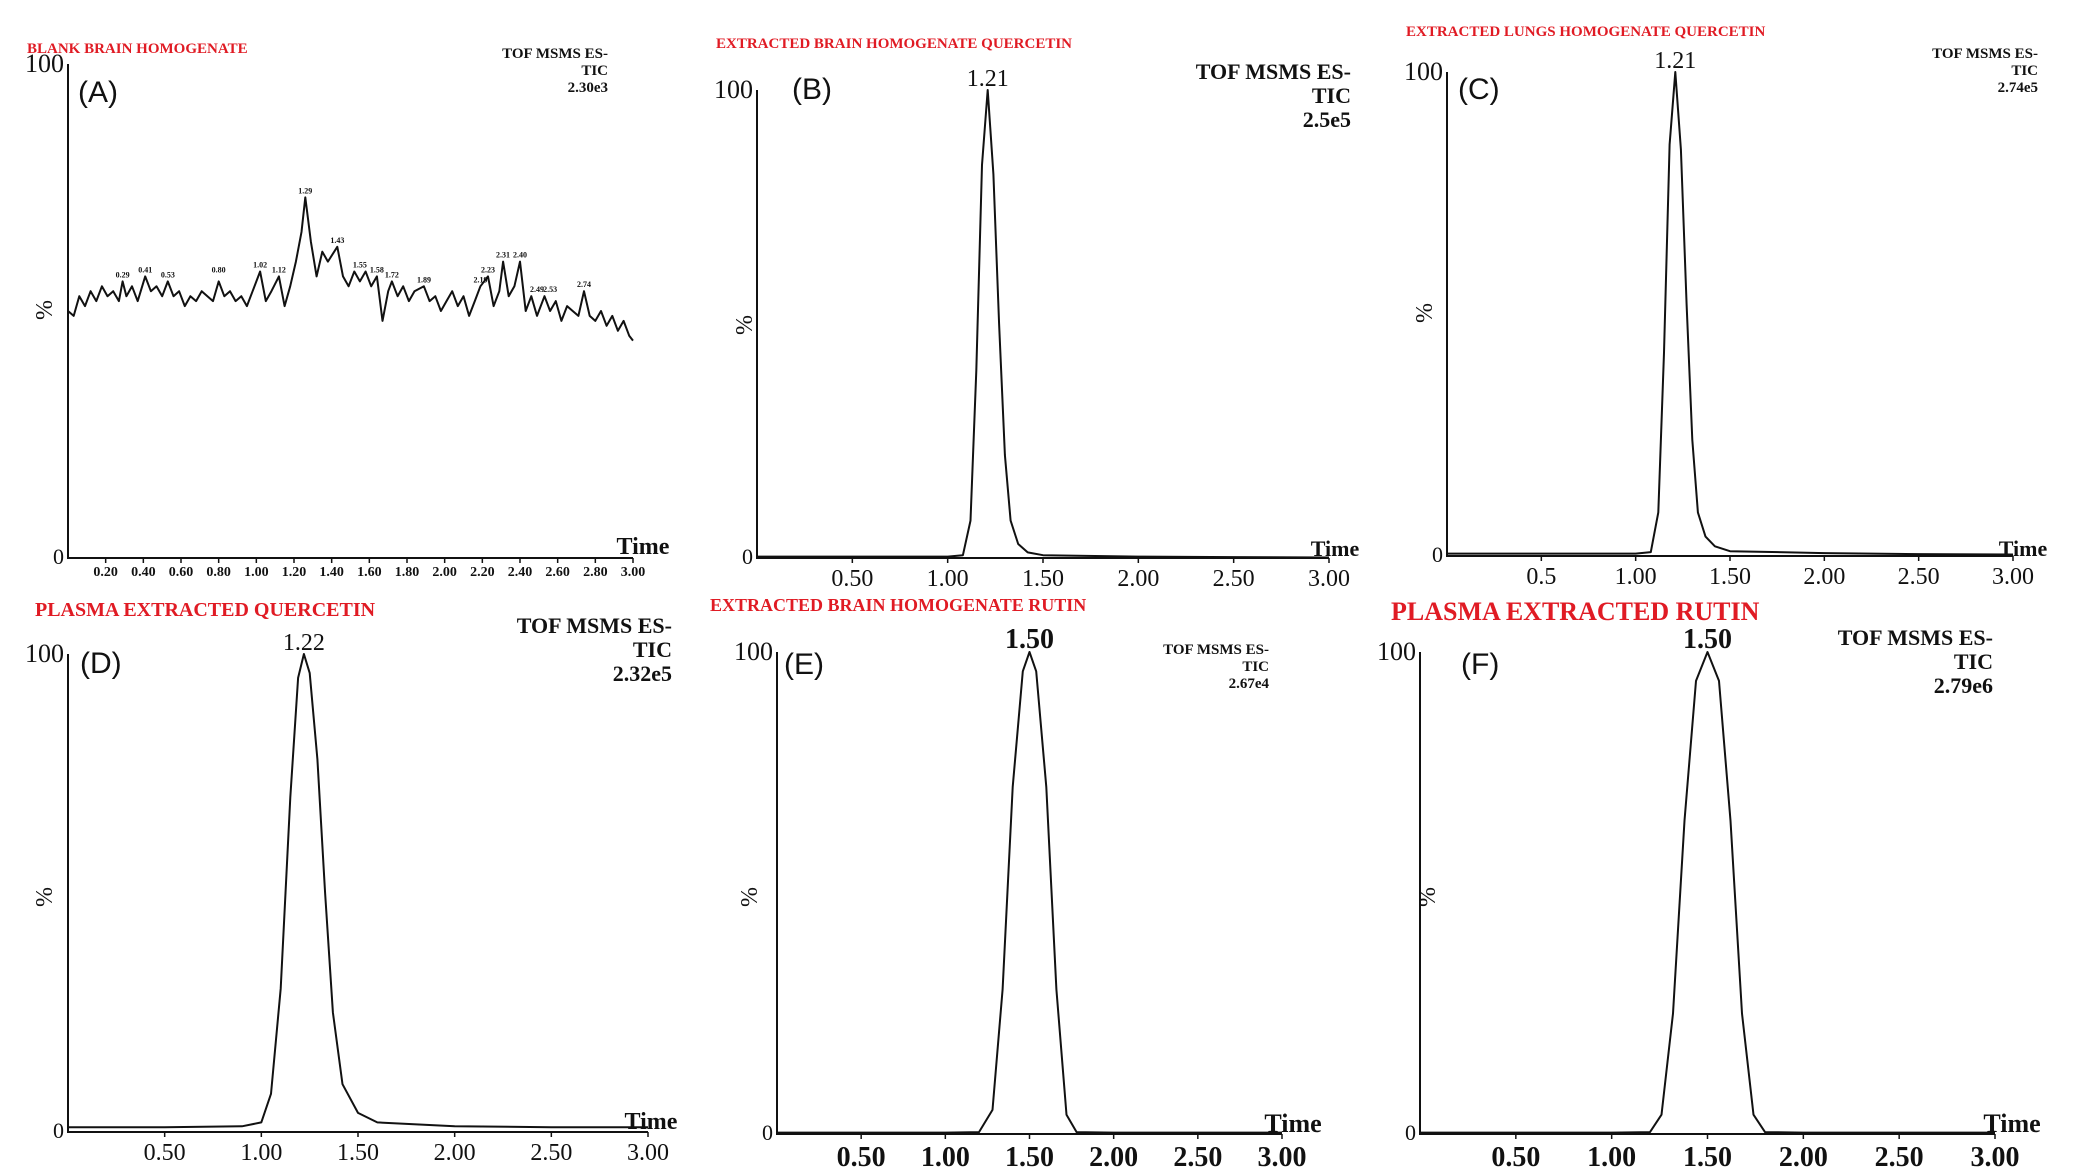 Image resolution: width=2077 pixels, height=1171 pixels. Describe the element at coordinates (98, 92) in the screenshot. I see `panel-label: (A)` at that location.